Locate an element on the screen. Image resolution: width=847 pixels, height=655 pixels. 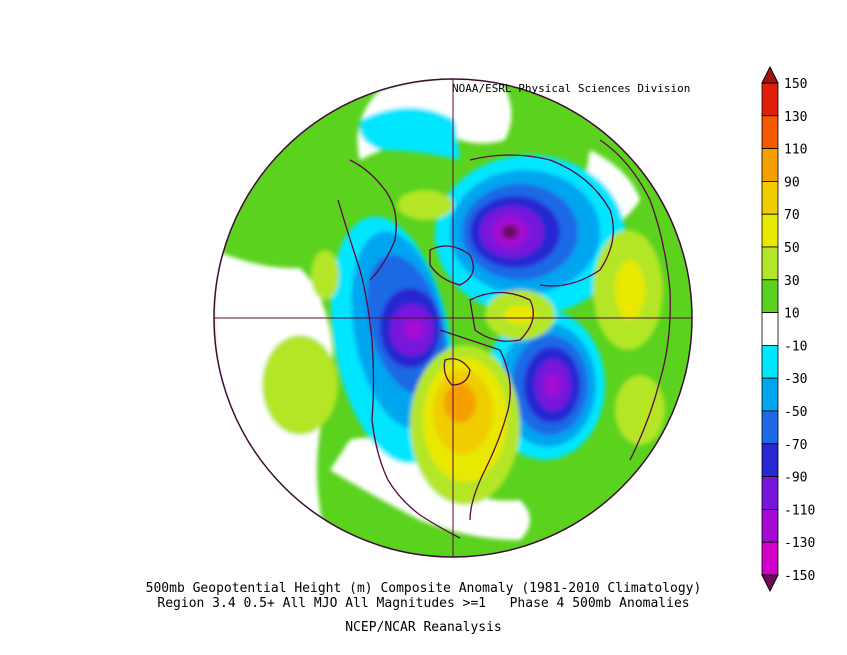
coast-arctic-islands is located at coordinates (451, 265).